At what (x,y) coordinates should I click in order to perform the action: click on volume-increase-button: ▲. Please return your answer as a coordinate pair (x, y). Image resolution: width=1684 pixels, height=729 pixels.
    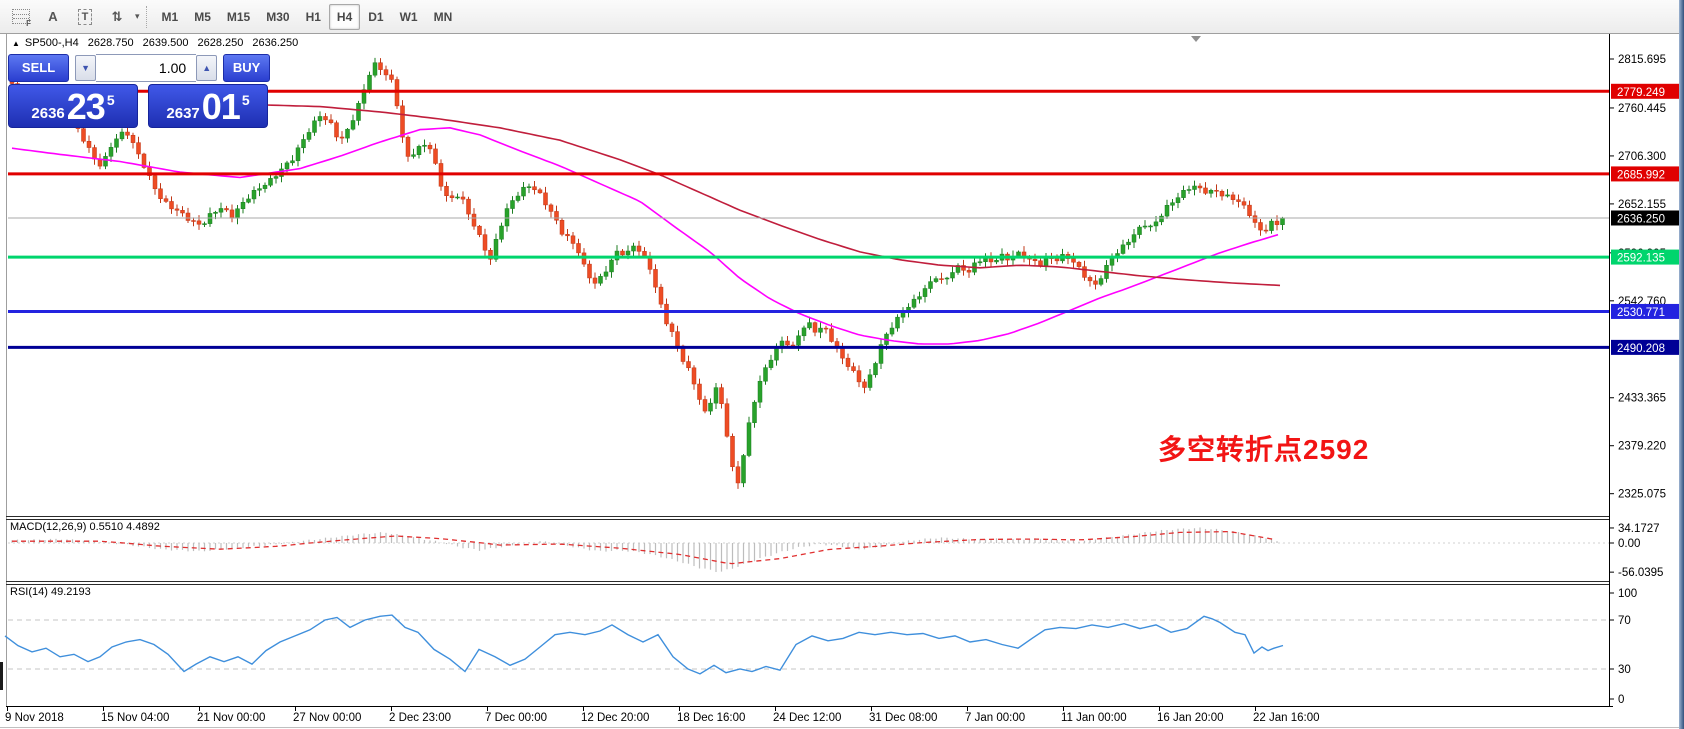
    Looking at the image, I should click on (207, 67).